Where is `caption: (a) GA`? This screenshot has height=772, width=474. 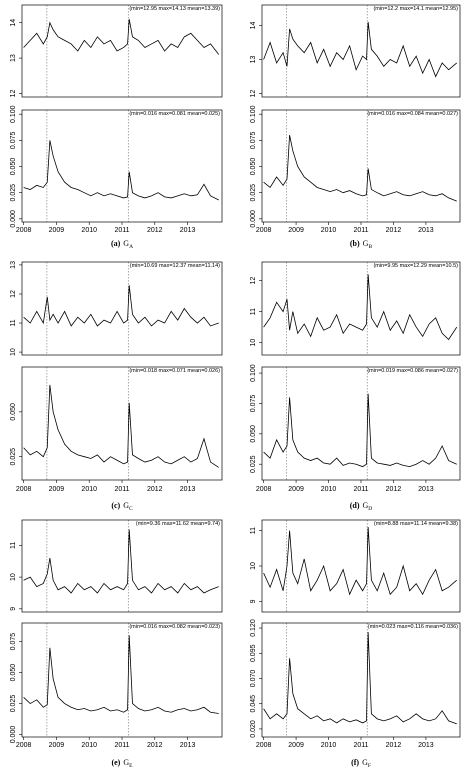 caption: (a) GA is located at coordinates (122, 244).